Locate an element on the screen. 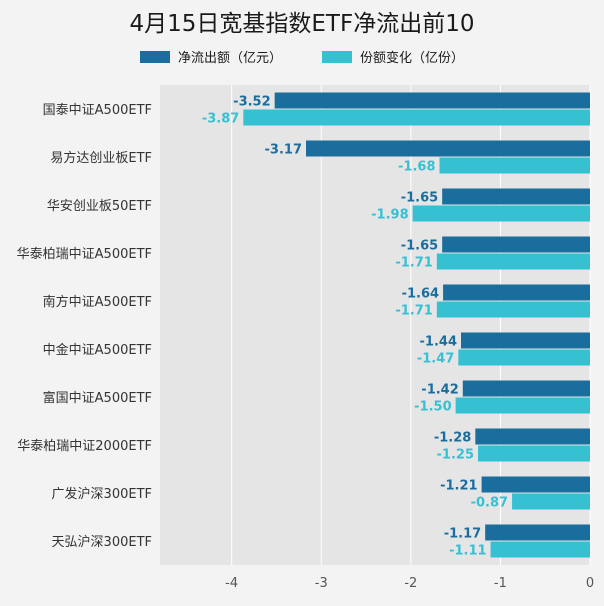 The width and height of the screenshot is (604, 606). x-tick-label: 0 is located at coordinates (590, 583).